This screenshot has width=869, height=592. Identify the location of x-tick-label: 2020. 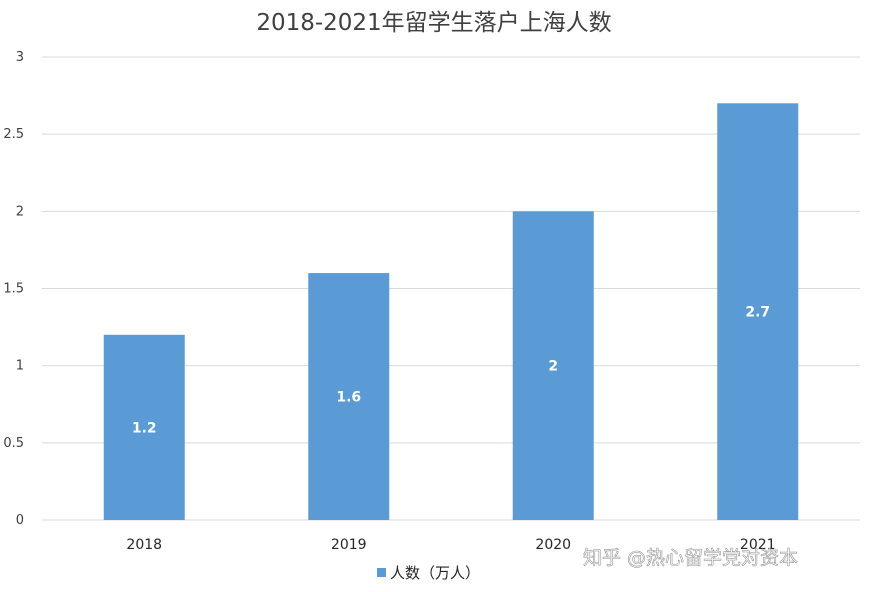
(553, 545).